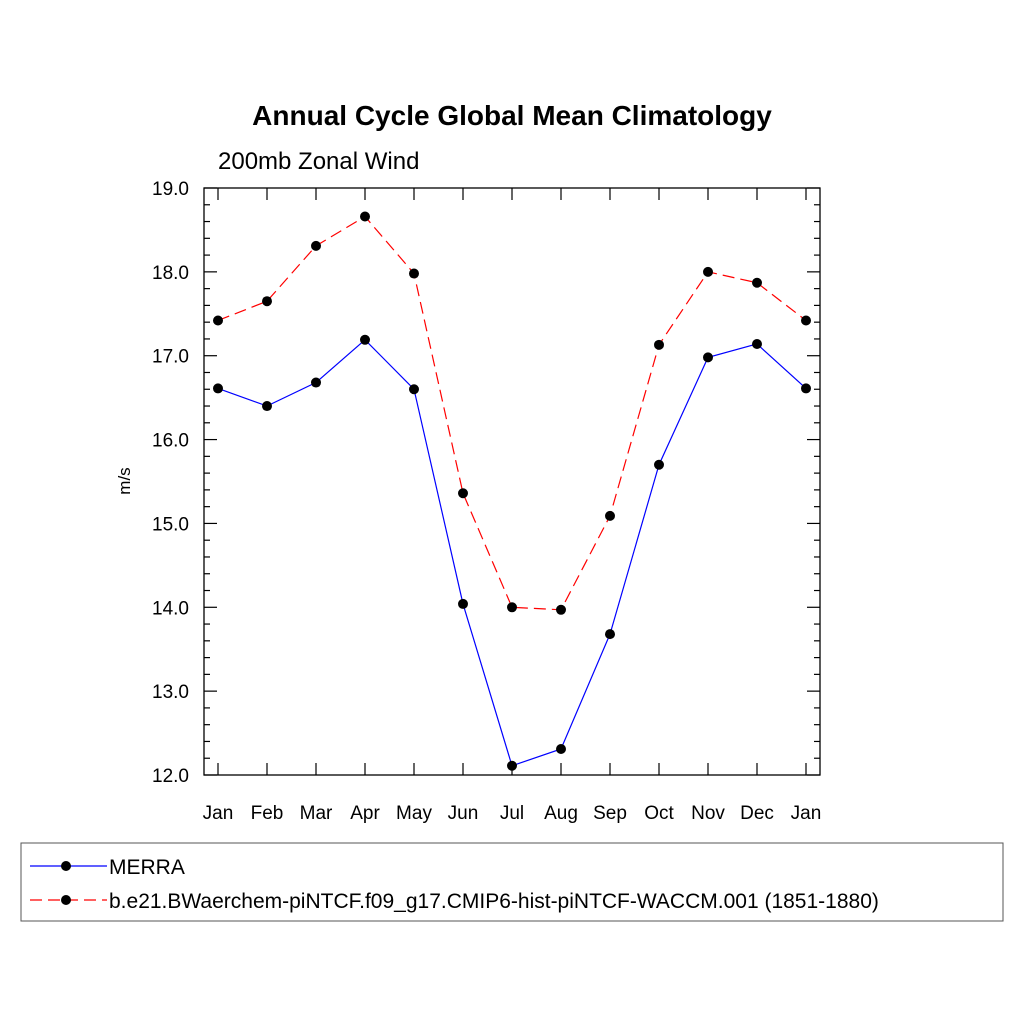 Image resolution: width=1024 pixels, height=1024 pixels. Describe the element at coordinates (708, 813) in the screenshot. I see `x-tick-label: Nov` at that location.